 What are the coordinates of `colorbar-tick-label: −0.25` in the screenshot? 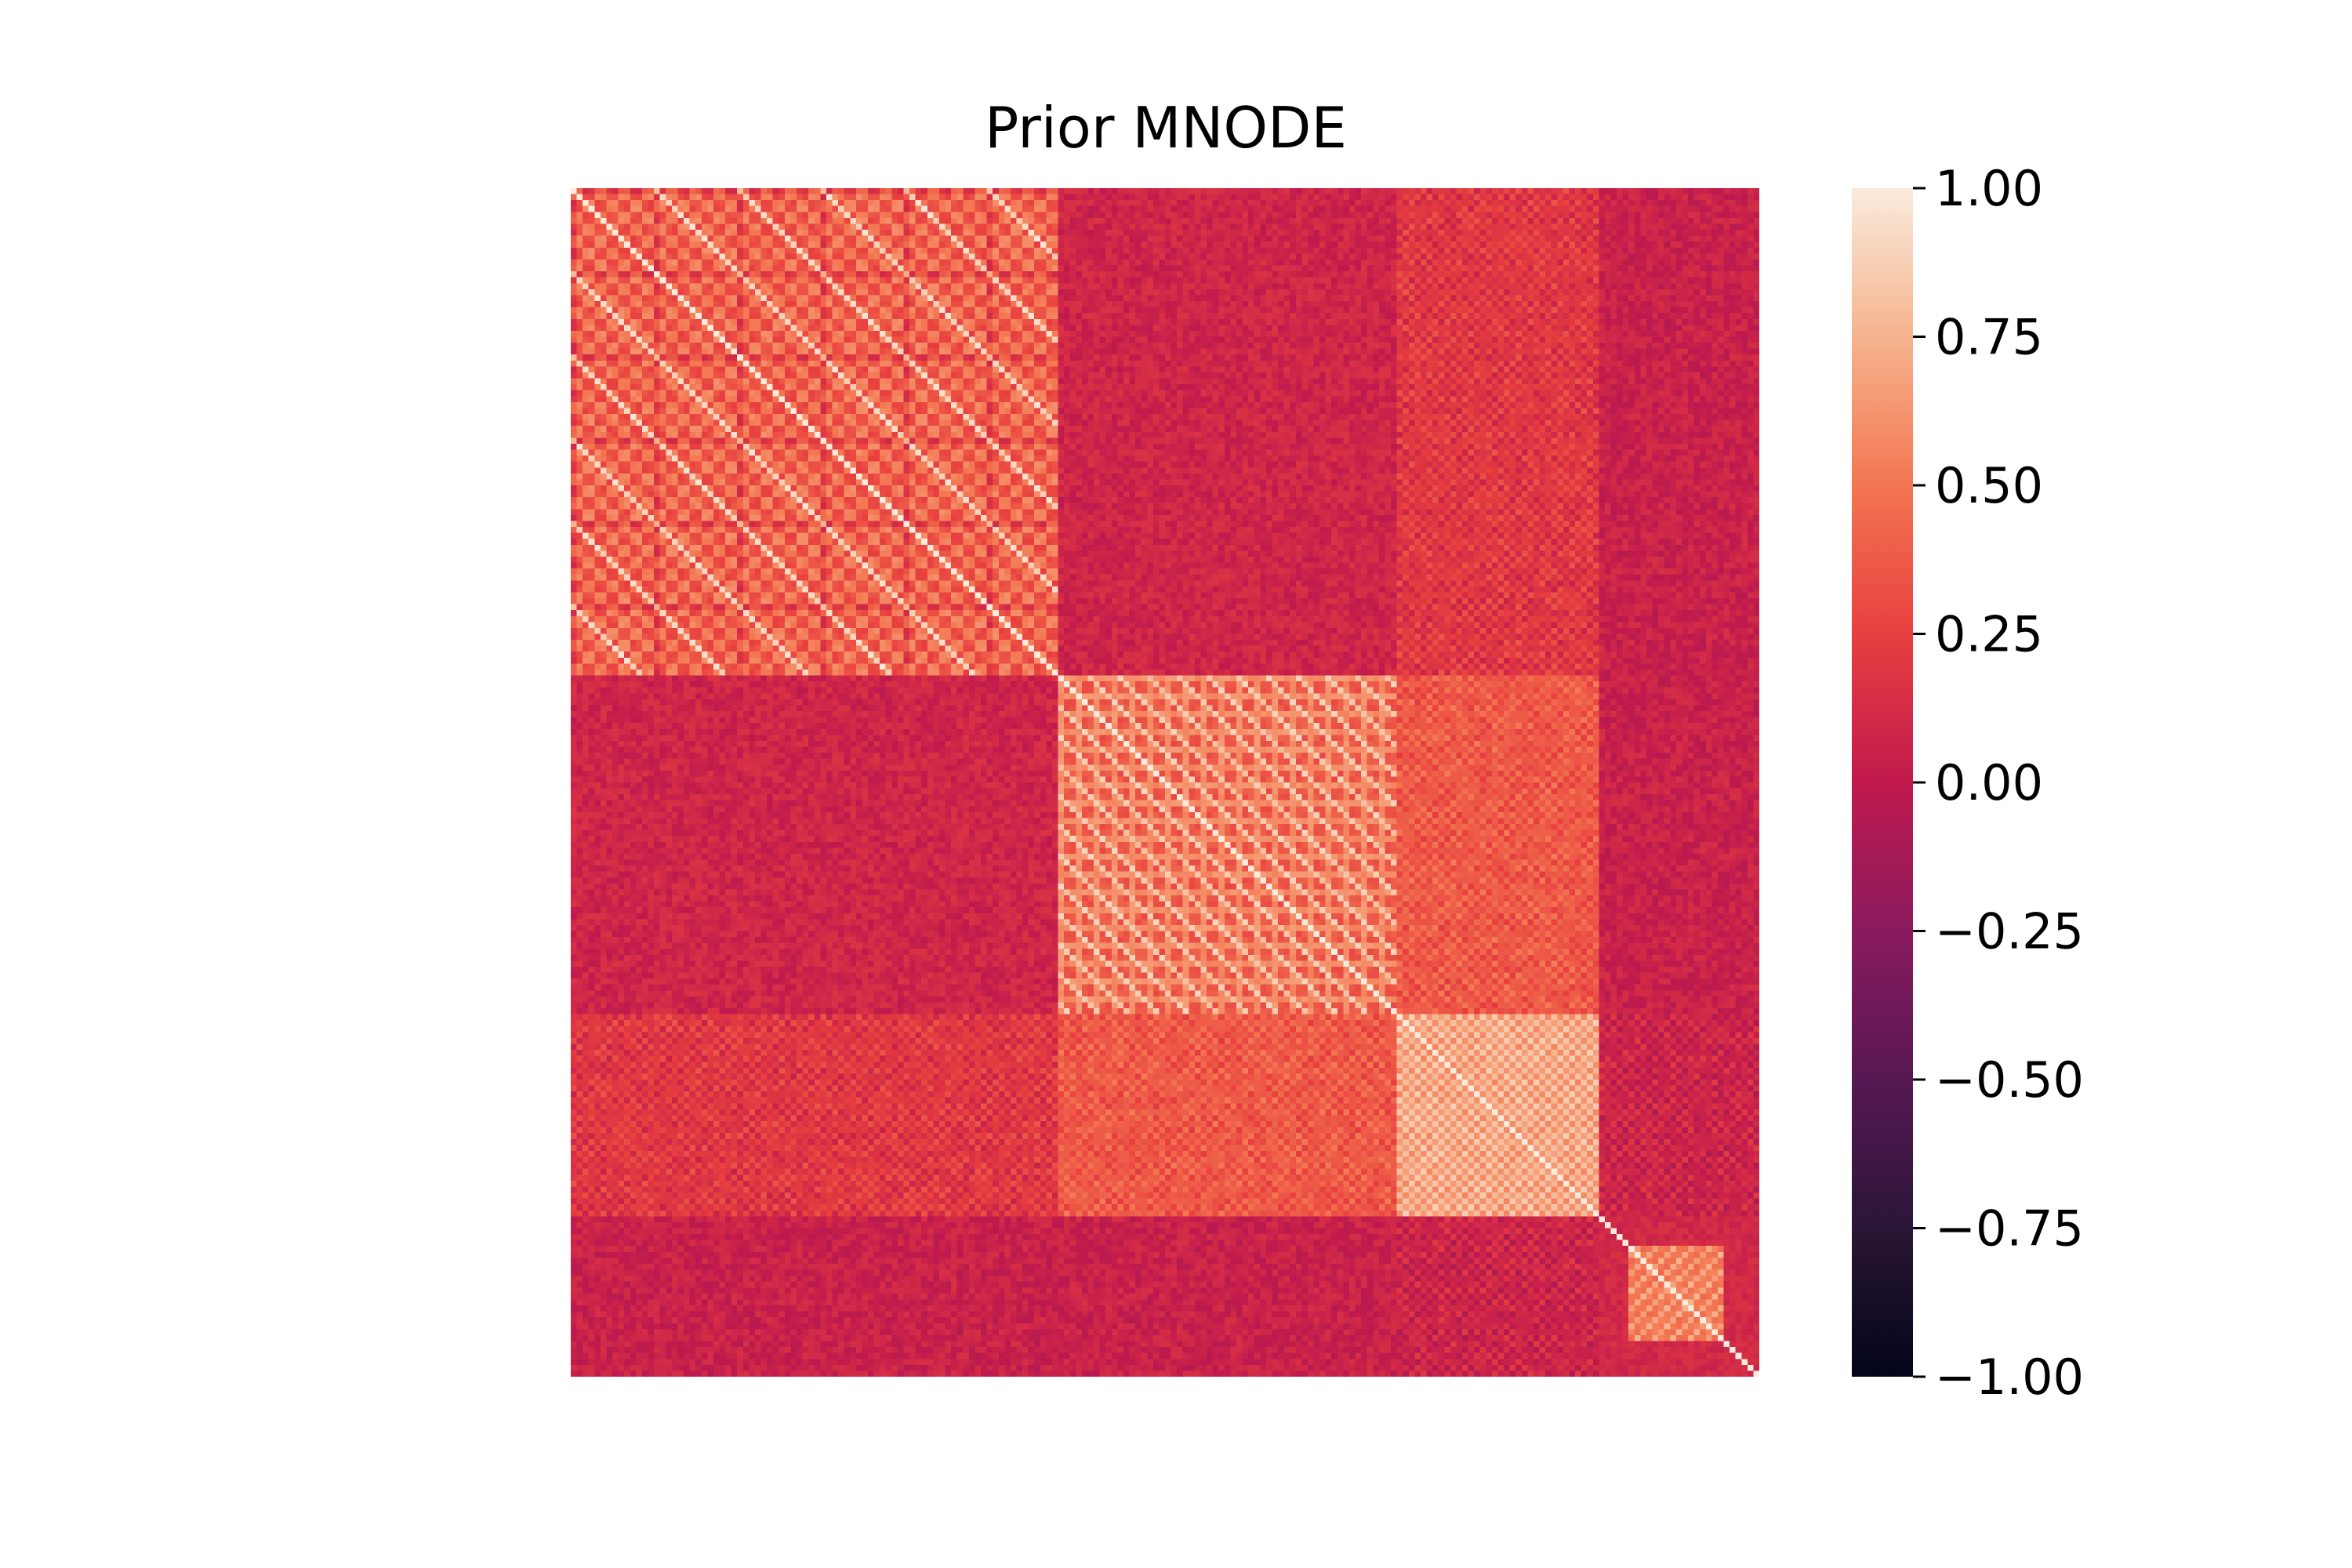 It's located at (2010, 931).